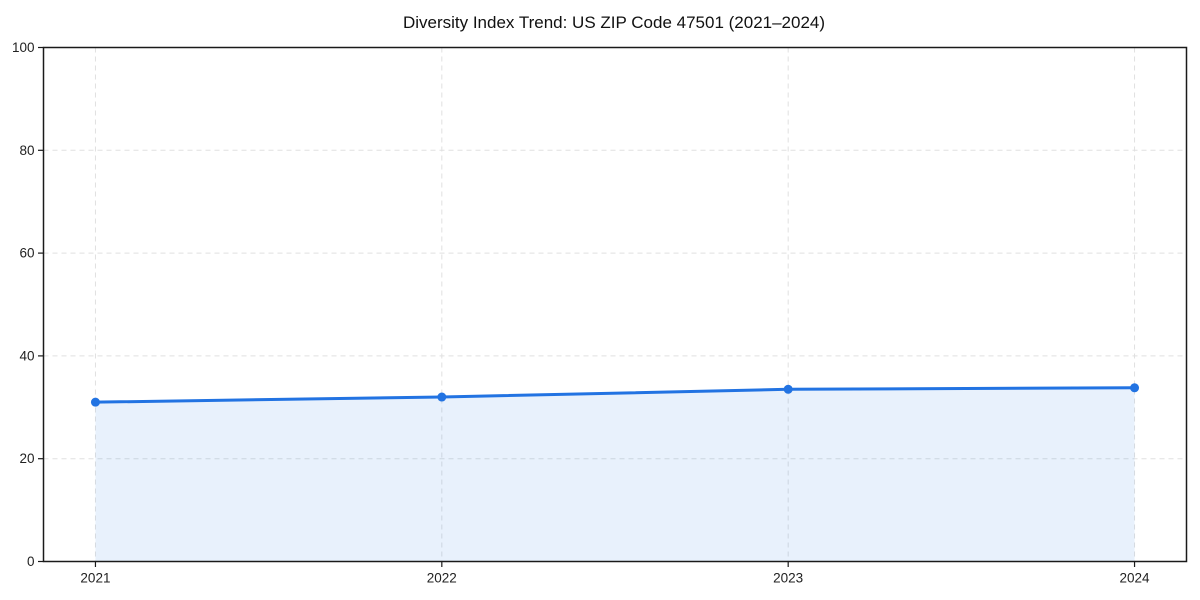  I want to click on y-tick-label: 20, so click(26, 458).